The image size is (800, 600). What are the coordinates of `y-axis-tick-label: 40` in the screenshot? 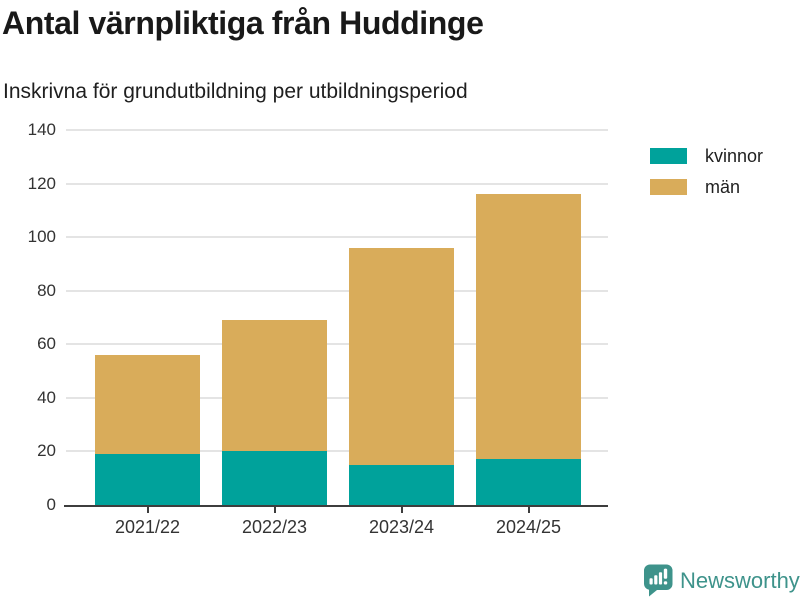 It's located at (46, 397).